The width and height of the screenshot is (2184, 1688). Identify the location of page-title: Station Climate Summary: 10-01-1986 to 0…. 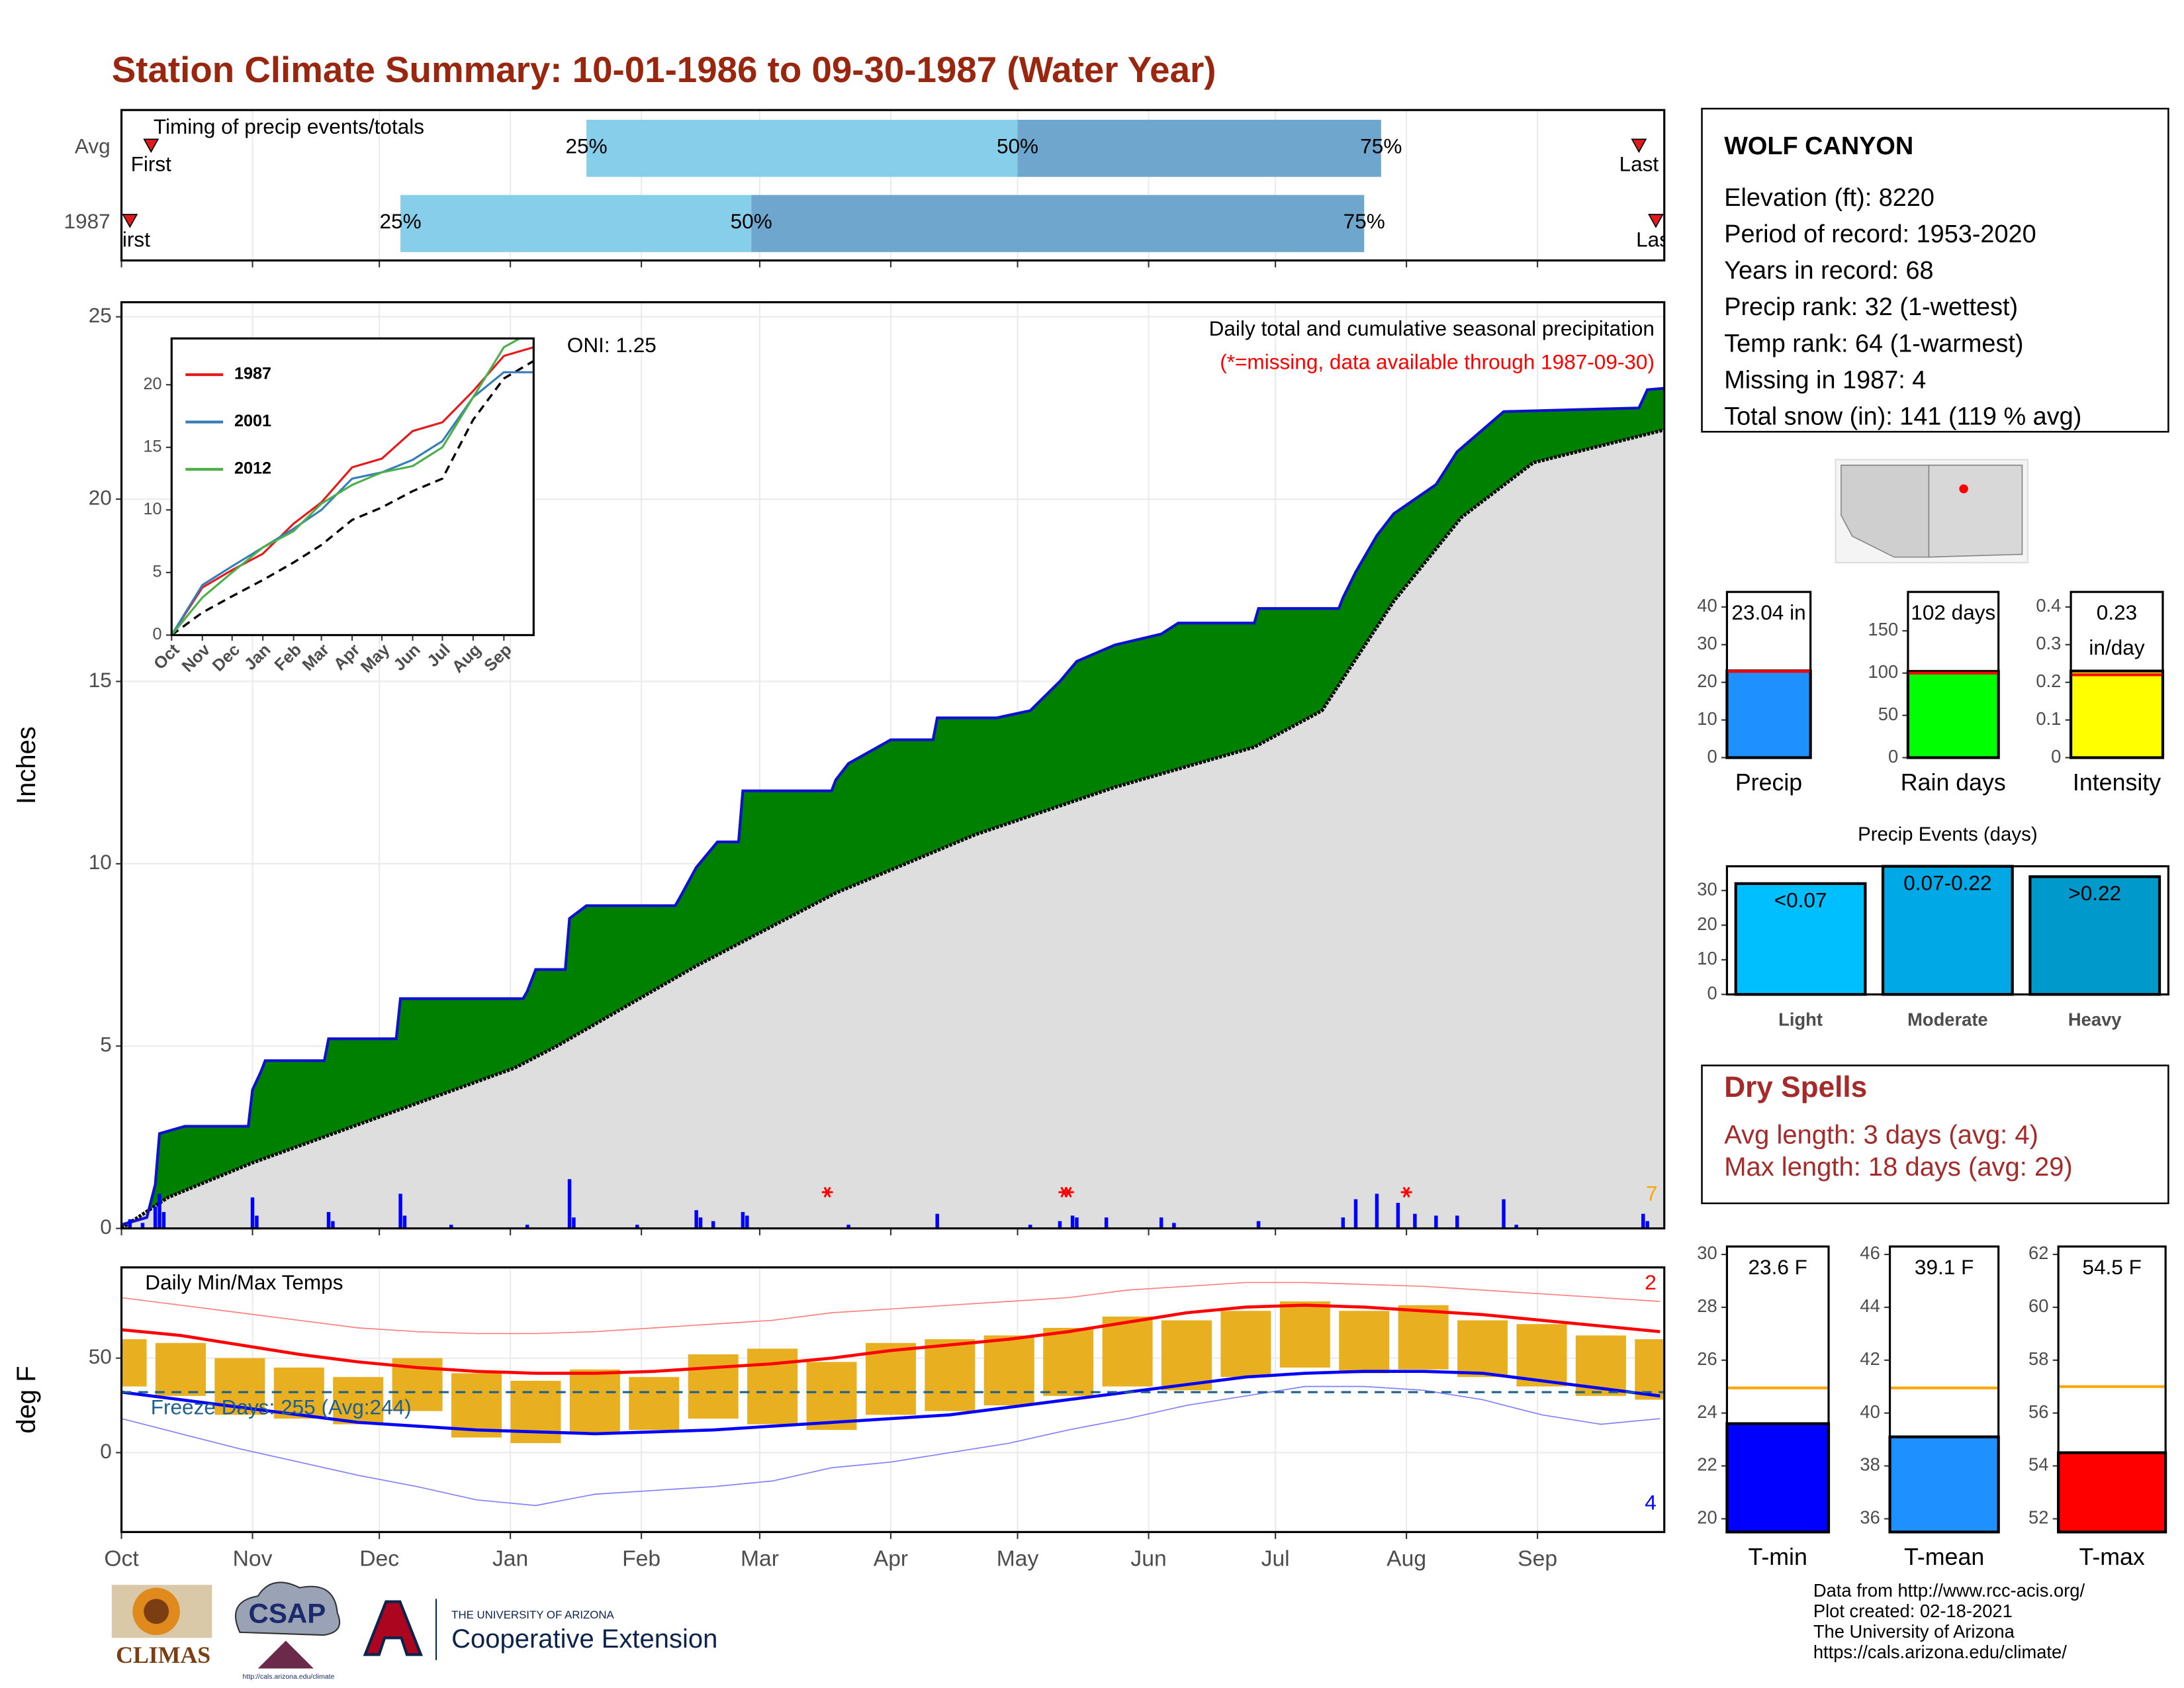
(664, 69).